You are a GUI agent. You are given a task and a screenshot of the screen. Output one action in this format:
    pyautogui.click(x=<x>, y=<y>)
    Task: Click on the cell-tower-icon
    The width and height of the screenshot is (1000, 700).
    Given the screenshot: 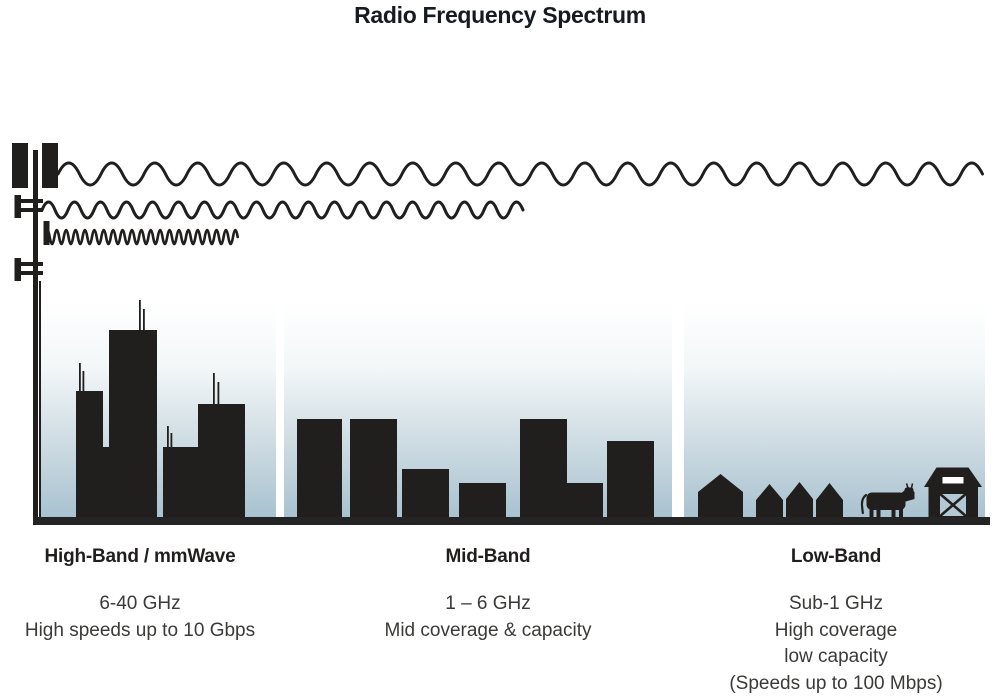 What is the action you would take?
    pyautogui.click(x=35, y=331)
    